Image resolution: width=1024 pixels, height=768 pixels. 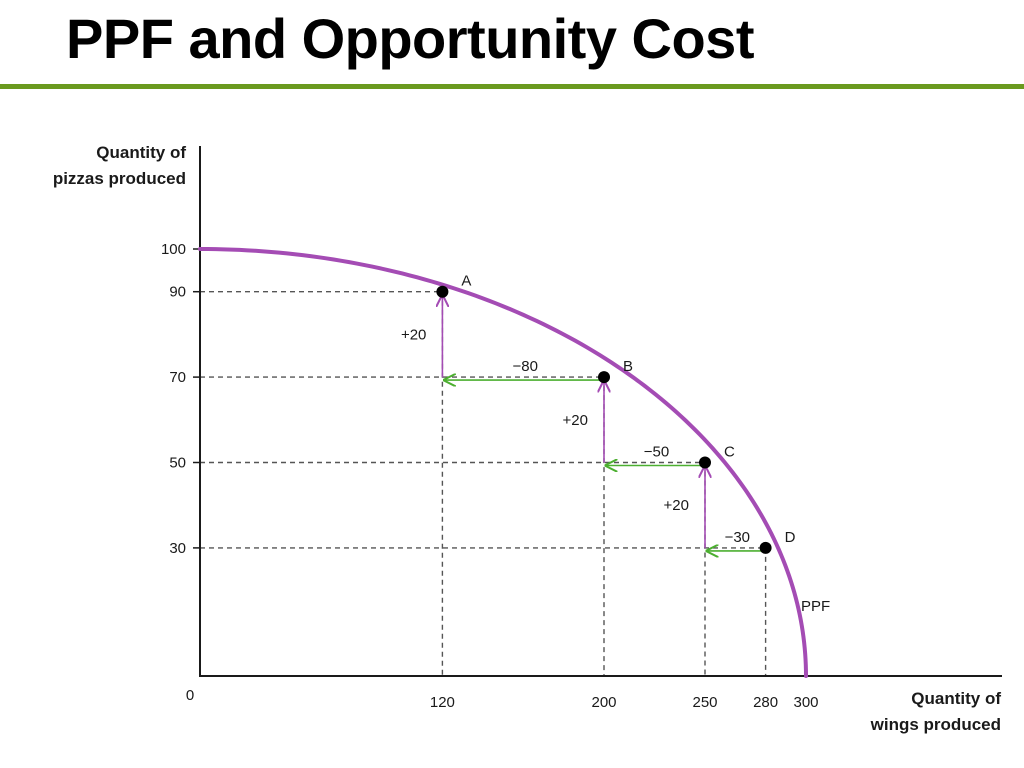 I want to click on point-label-b: B, so click(x=628, y=366).